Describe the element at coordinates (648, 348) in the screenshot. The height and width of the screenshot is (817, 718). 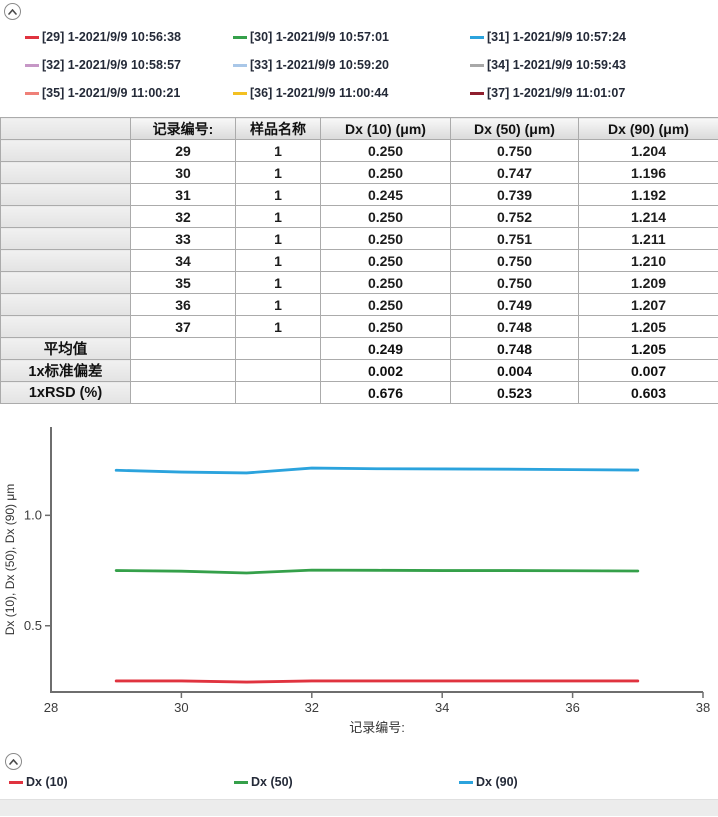
I see `summary-cell: 1.205` at that location.